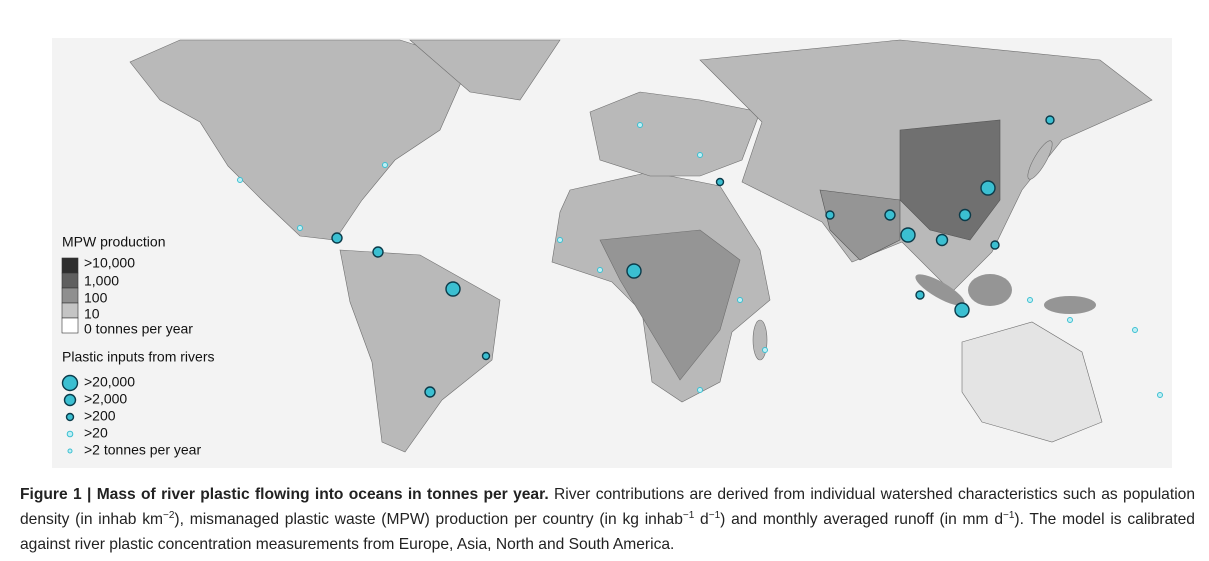 The image size is (1209, 561). What do you see at coordinates (96, 298) in the screenshot?
I see `legend-label: 100` at bounding box center [96, 298].